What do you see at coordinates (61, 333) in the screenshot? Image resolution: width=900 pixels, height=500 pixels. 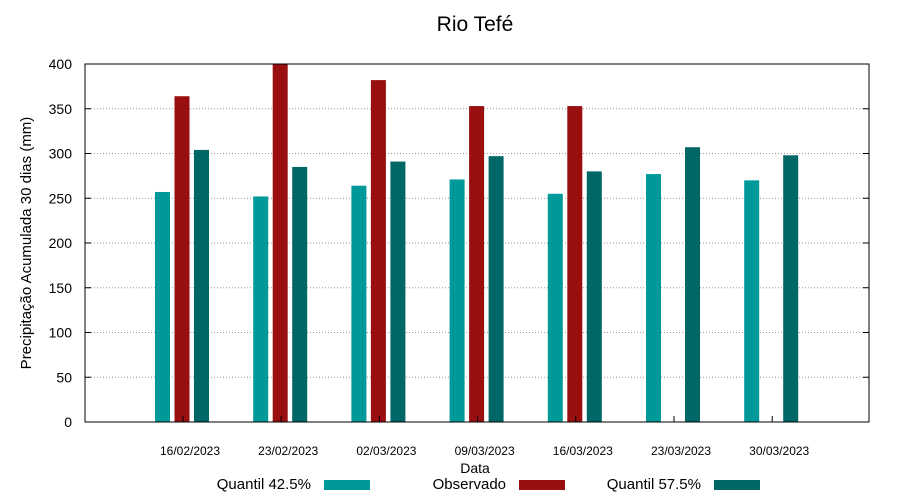 I see `y-tick-label: 100` at bounding box center [61, 333].